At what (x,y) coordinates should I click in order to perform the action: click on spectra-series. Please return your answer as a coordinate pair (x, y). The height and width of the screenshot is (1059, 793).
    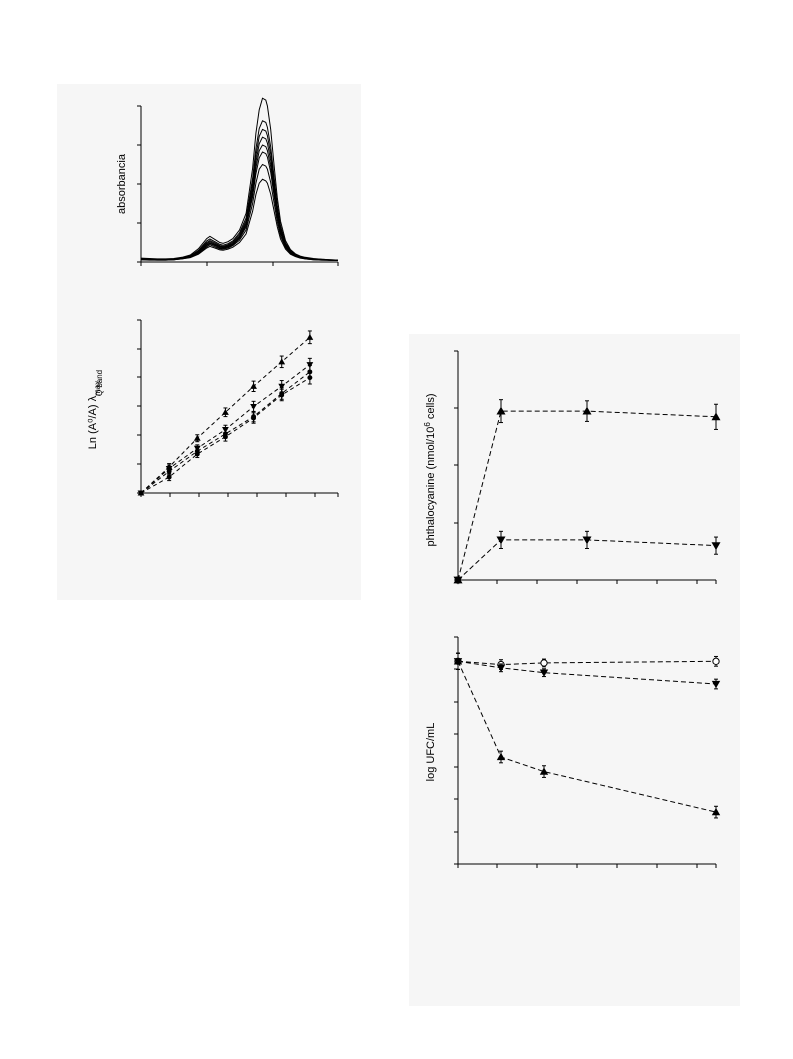
    Looking at the image, I should click on (239, 179).